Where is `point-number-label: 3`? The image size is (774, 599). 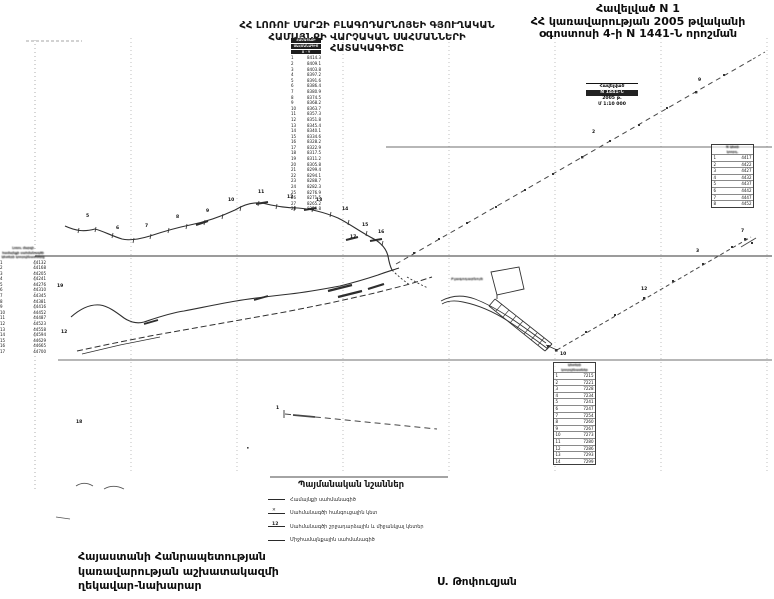 point-number-label: 3 is located at coordinates (698, 251).